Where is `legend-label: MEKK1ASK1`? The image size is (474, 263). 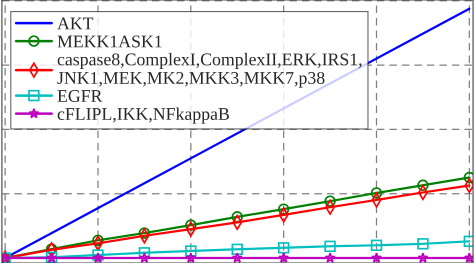
legend-label: MEKK1ASK1 is located at coordinates (110, 42).